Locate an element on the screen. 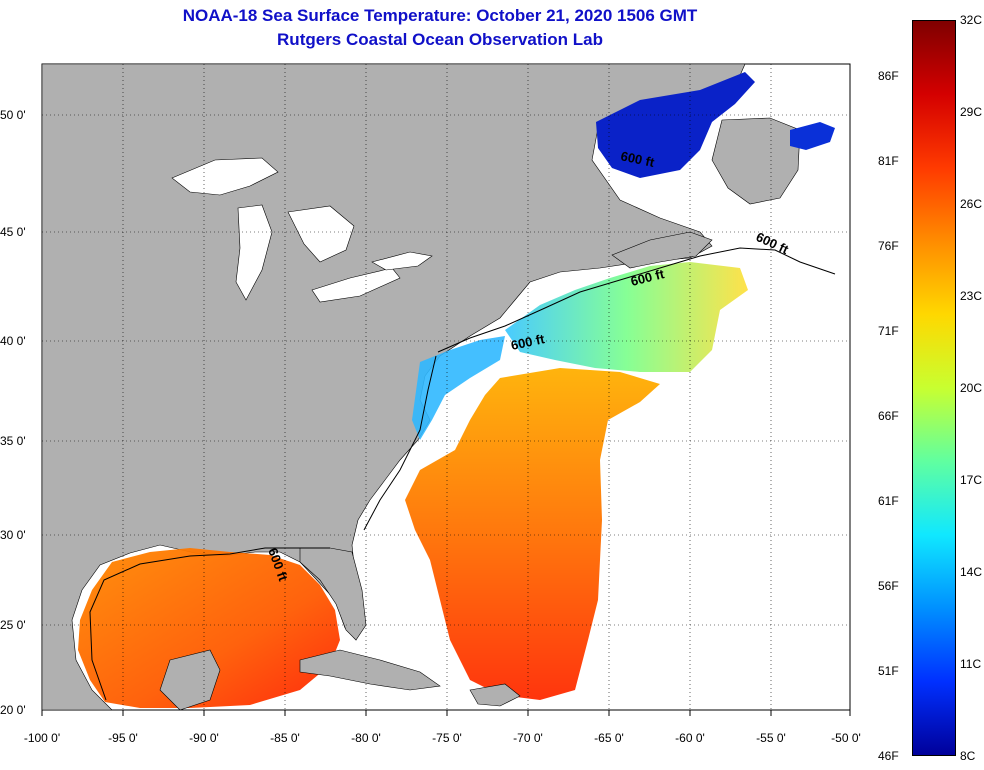 This screenshot has width=984, height=770. sst-midatlantic-shelf is located at coordinates (458, 388).